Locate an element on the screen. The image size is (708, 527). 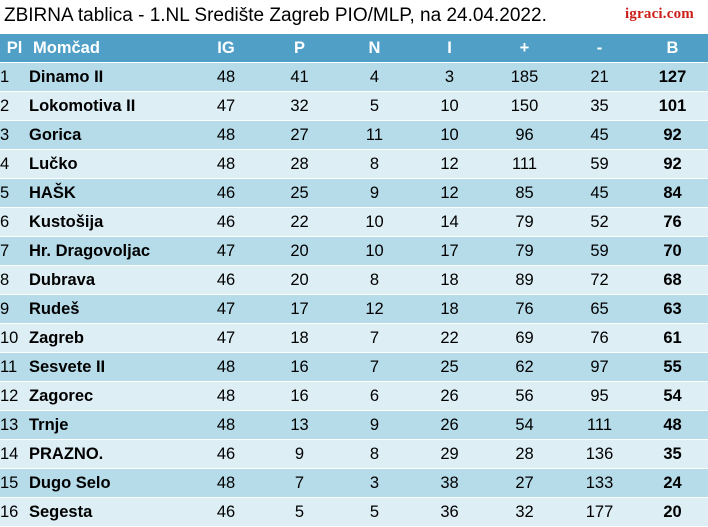
cell-draws: 11 is located at coordinates (374, 135).